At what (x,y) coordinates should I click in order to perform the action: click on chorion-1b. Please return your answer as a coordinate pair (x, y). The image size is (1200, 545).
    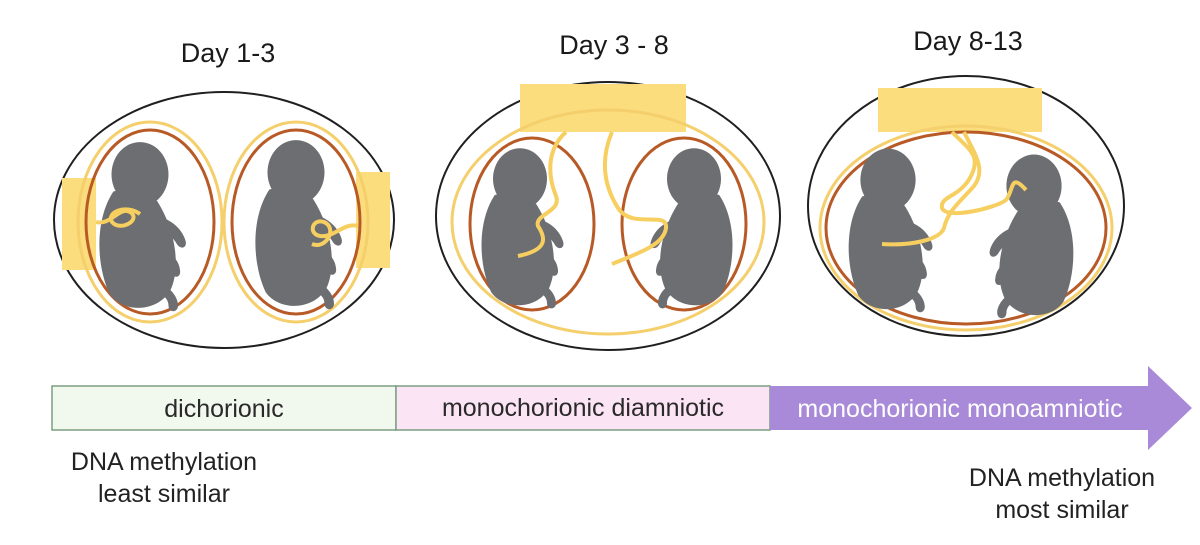
    Looking at the image, I should click on (296, 222).